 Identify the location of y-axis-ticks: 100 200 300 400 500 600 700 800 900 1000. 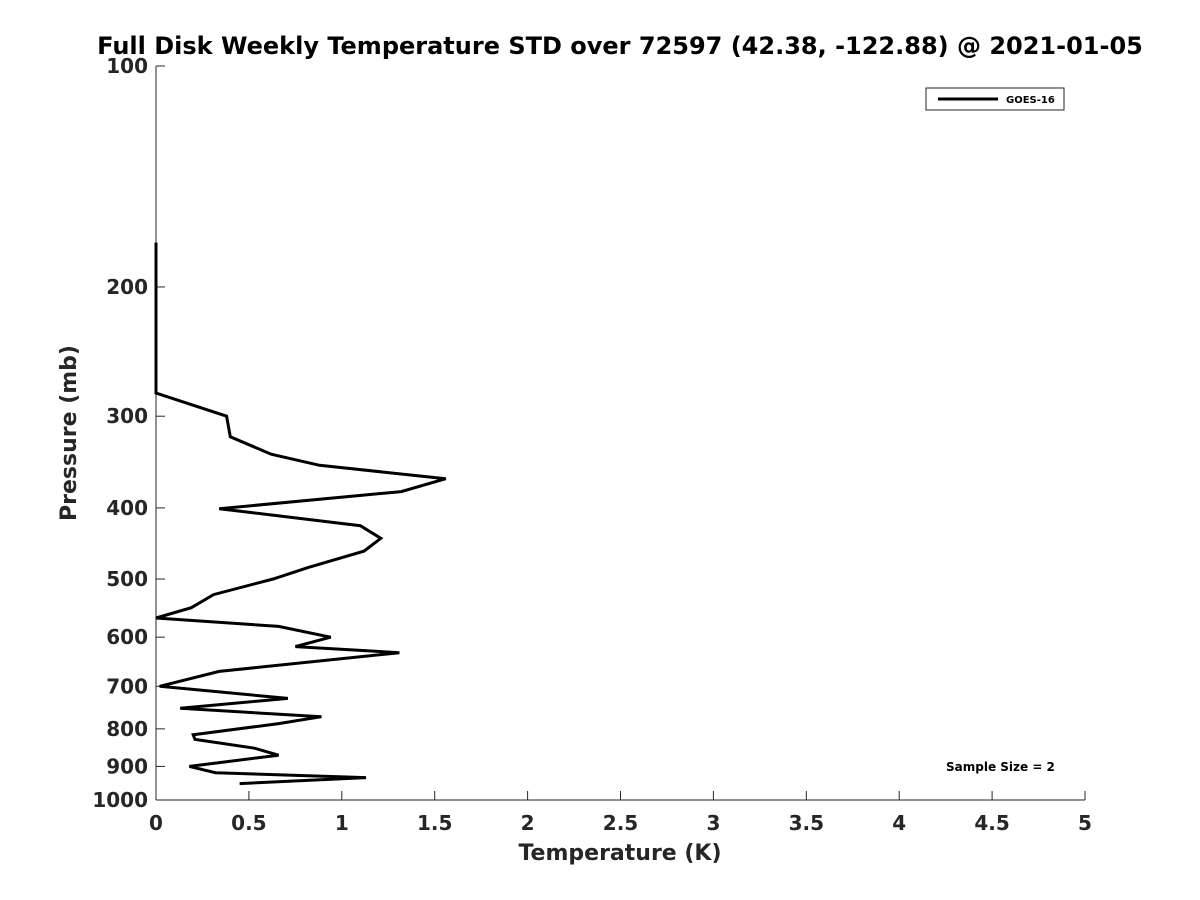
(128, 433).